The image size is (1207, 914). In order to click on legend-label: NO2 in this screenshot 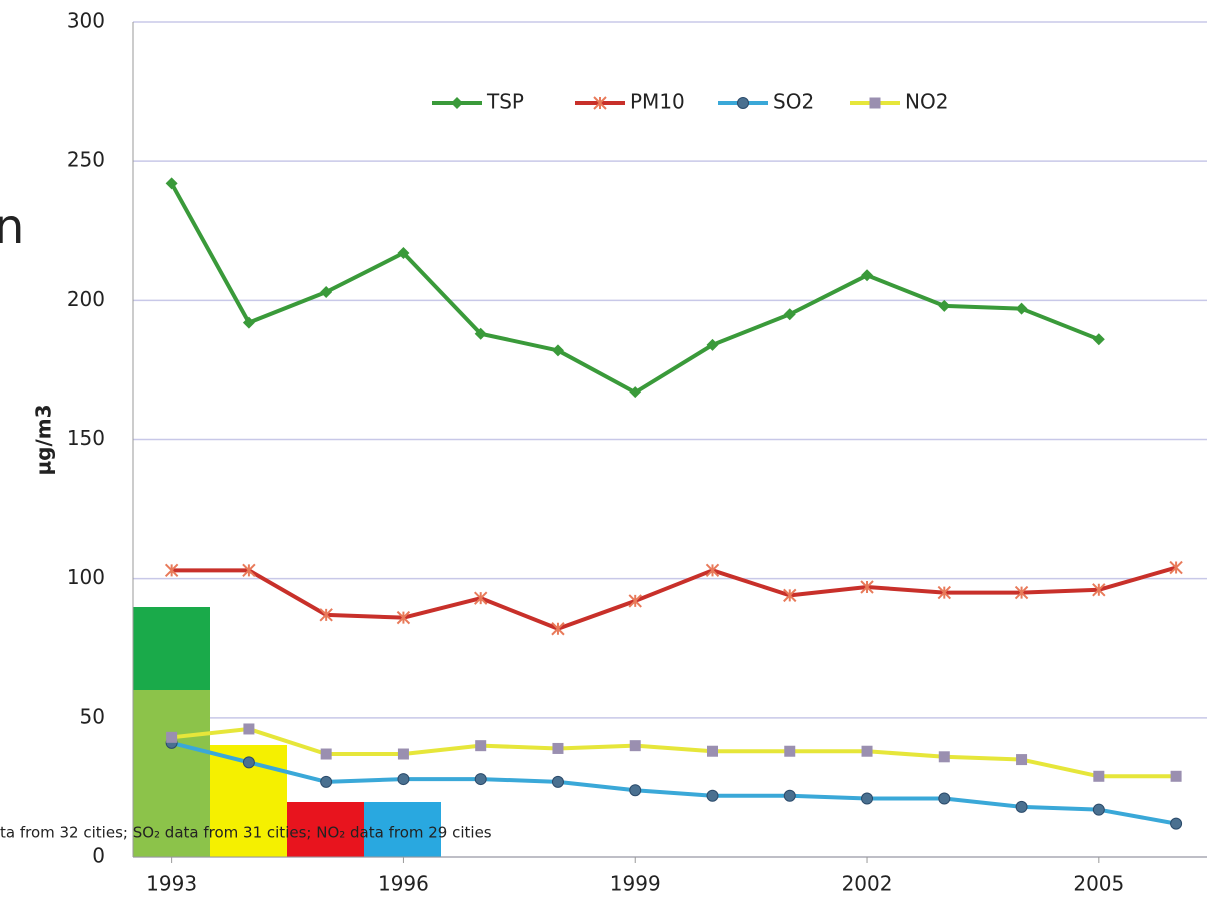, I will do `click(926, 102)`.